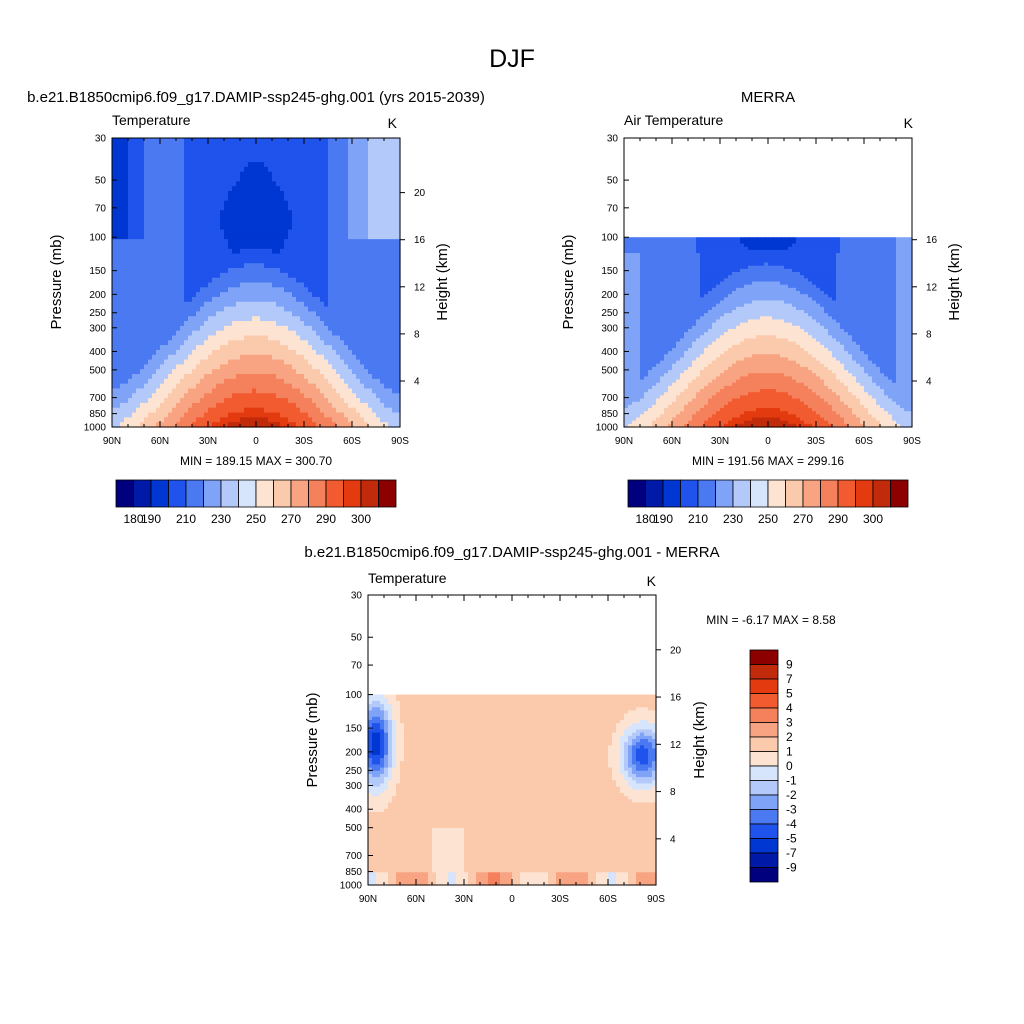 The image size is (1024, 1024). I want to click on x-tick-label: 30S, so click(304, 441).